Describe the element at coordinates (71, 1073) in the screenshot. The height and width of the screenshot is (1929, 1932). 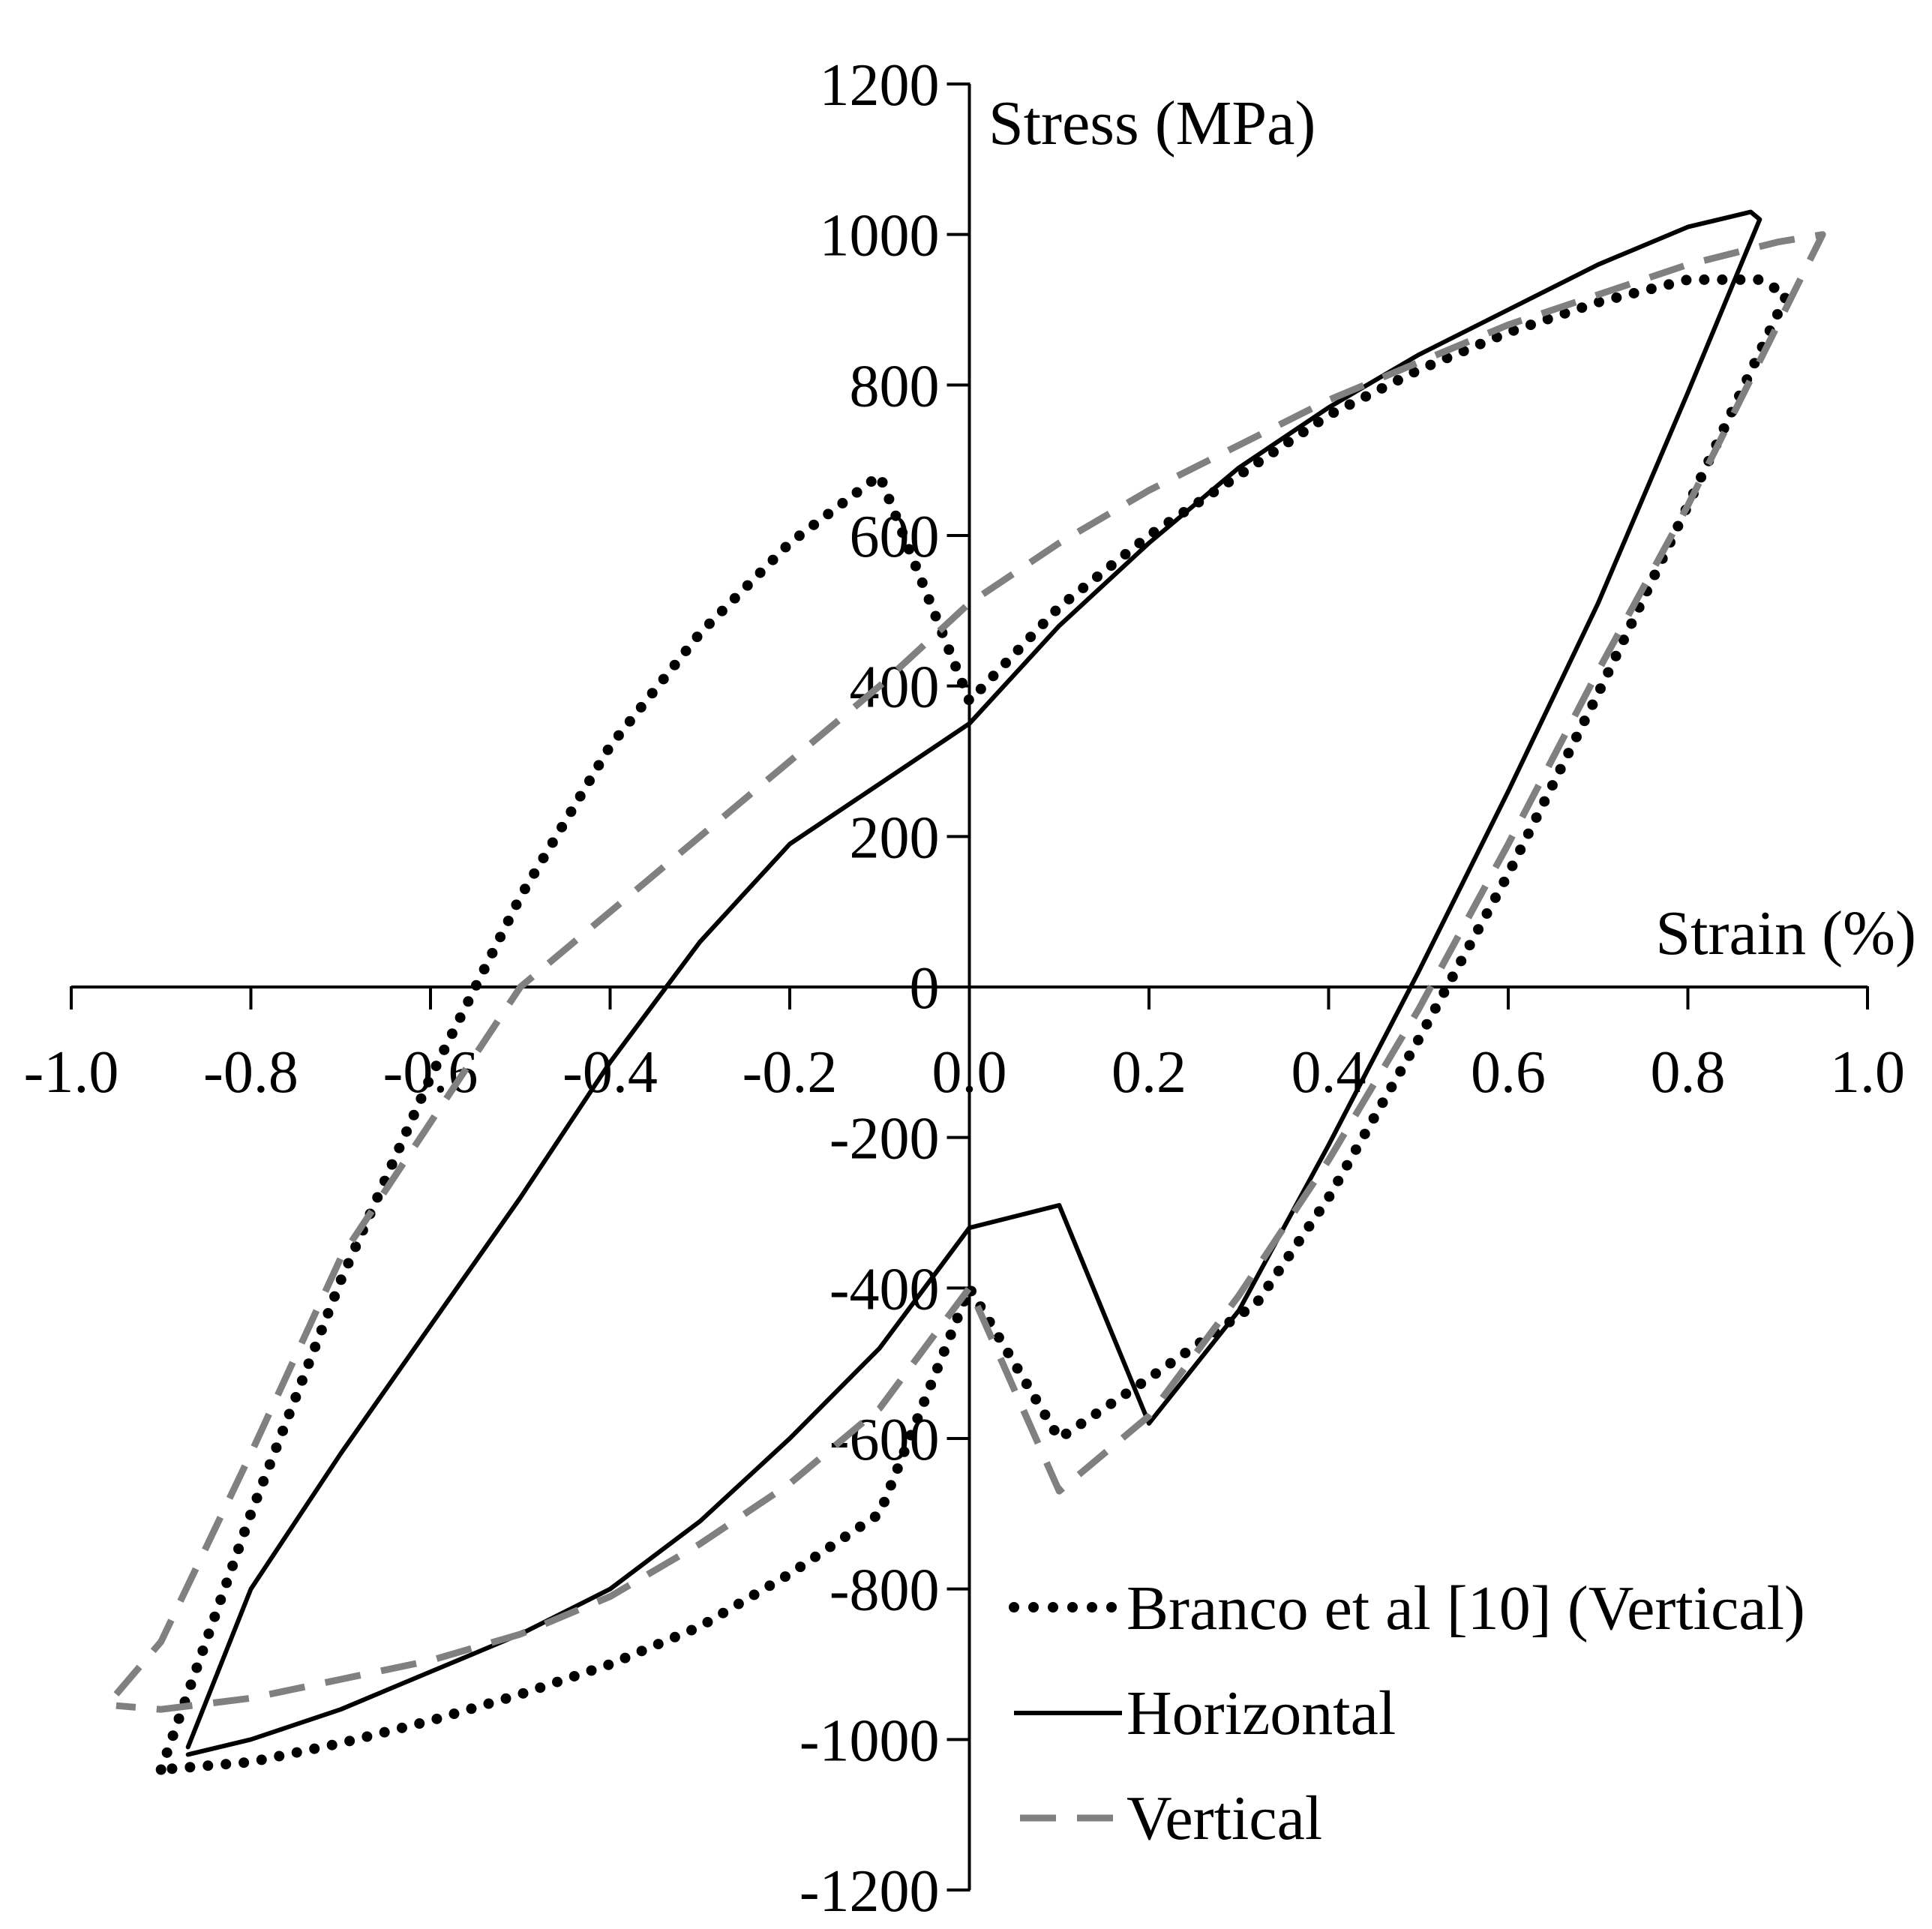
I see `x-tick-label: -1.0` at that location.